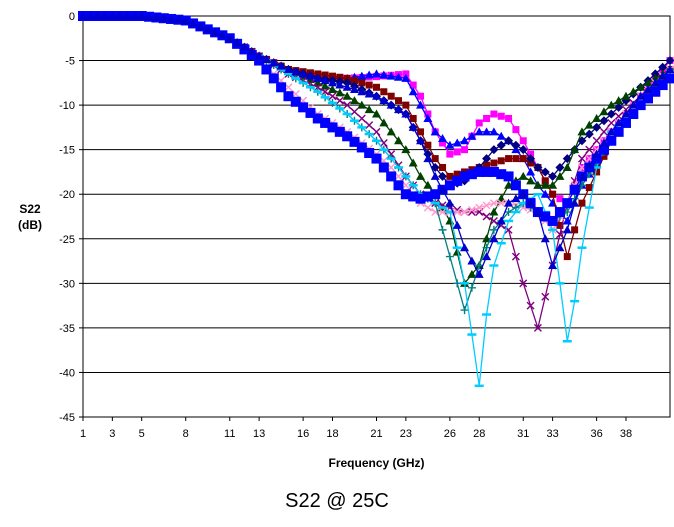 The height and width of the screenshot is (527, 674). I want to click on x-tick-label: 28, so click(479, 434).